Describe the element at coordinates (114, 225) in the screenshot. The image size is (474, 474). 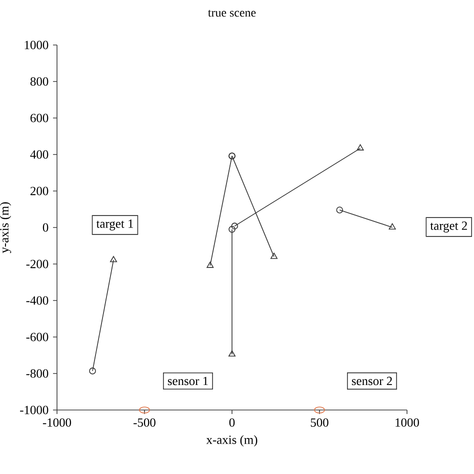
I see `annotation: target 1` at that location.